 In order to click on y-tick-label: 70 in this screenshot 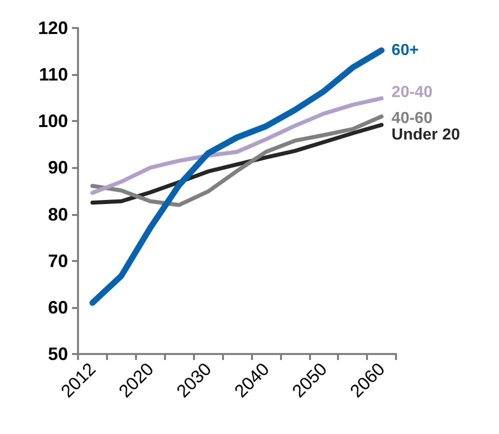, I will do `click(58, 260)`.